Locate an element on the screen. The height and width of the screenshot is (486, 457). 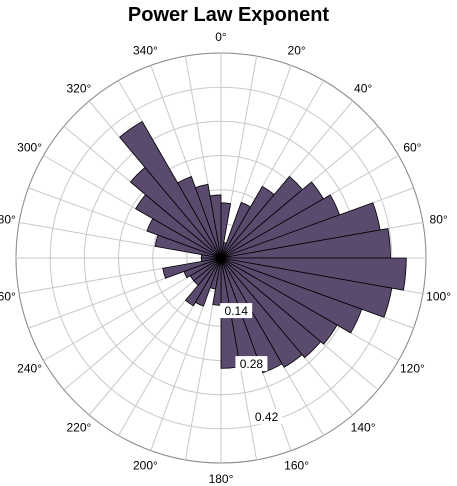
angle-tick-label: 320° is located at coordinates (78, 89).